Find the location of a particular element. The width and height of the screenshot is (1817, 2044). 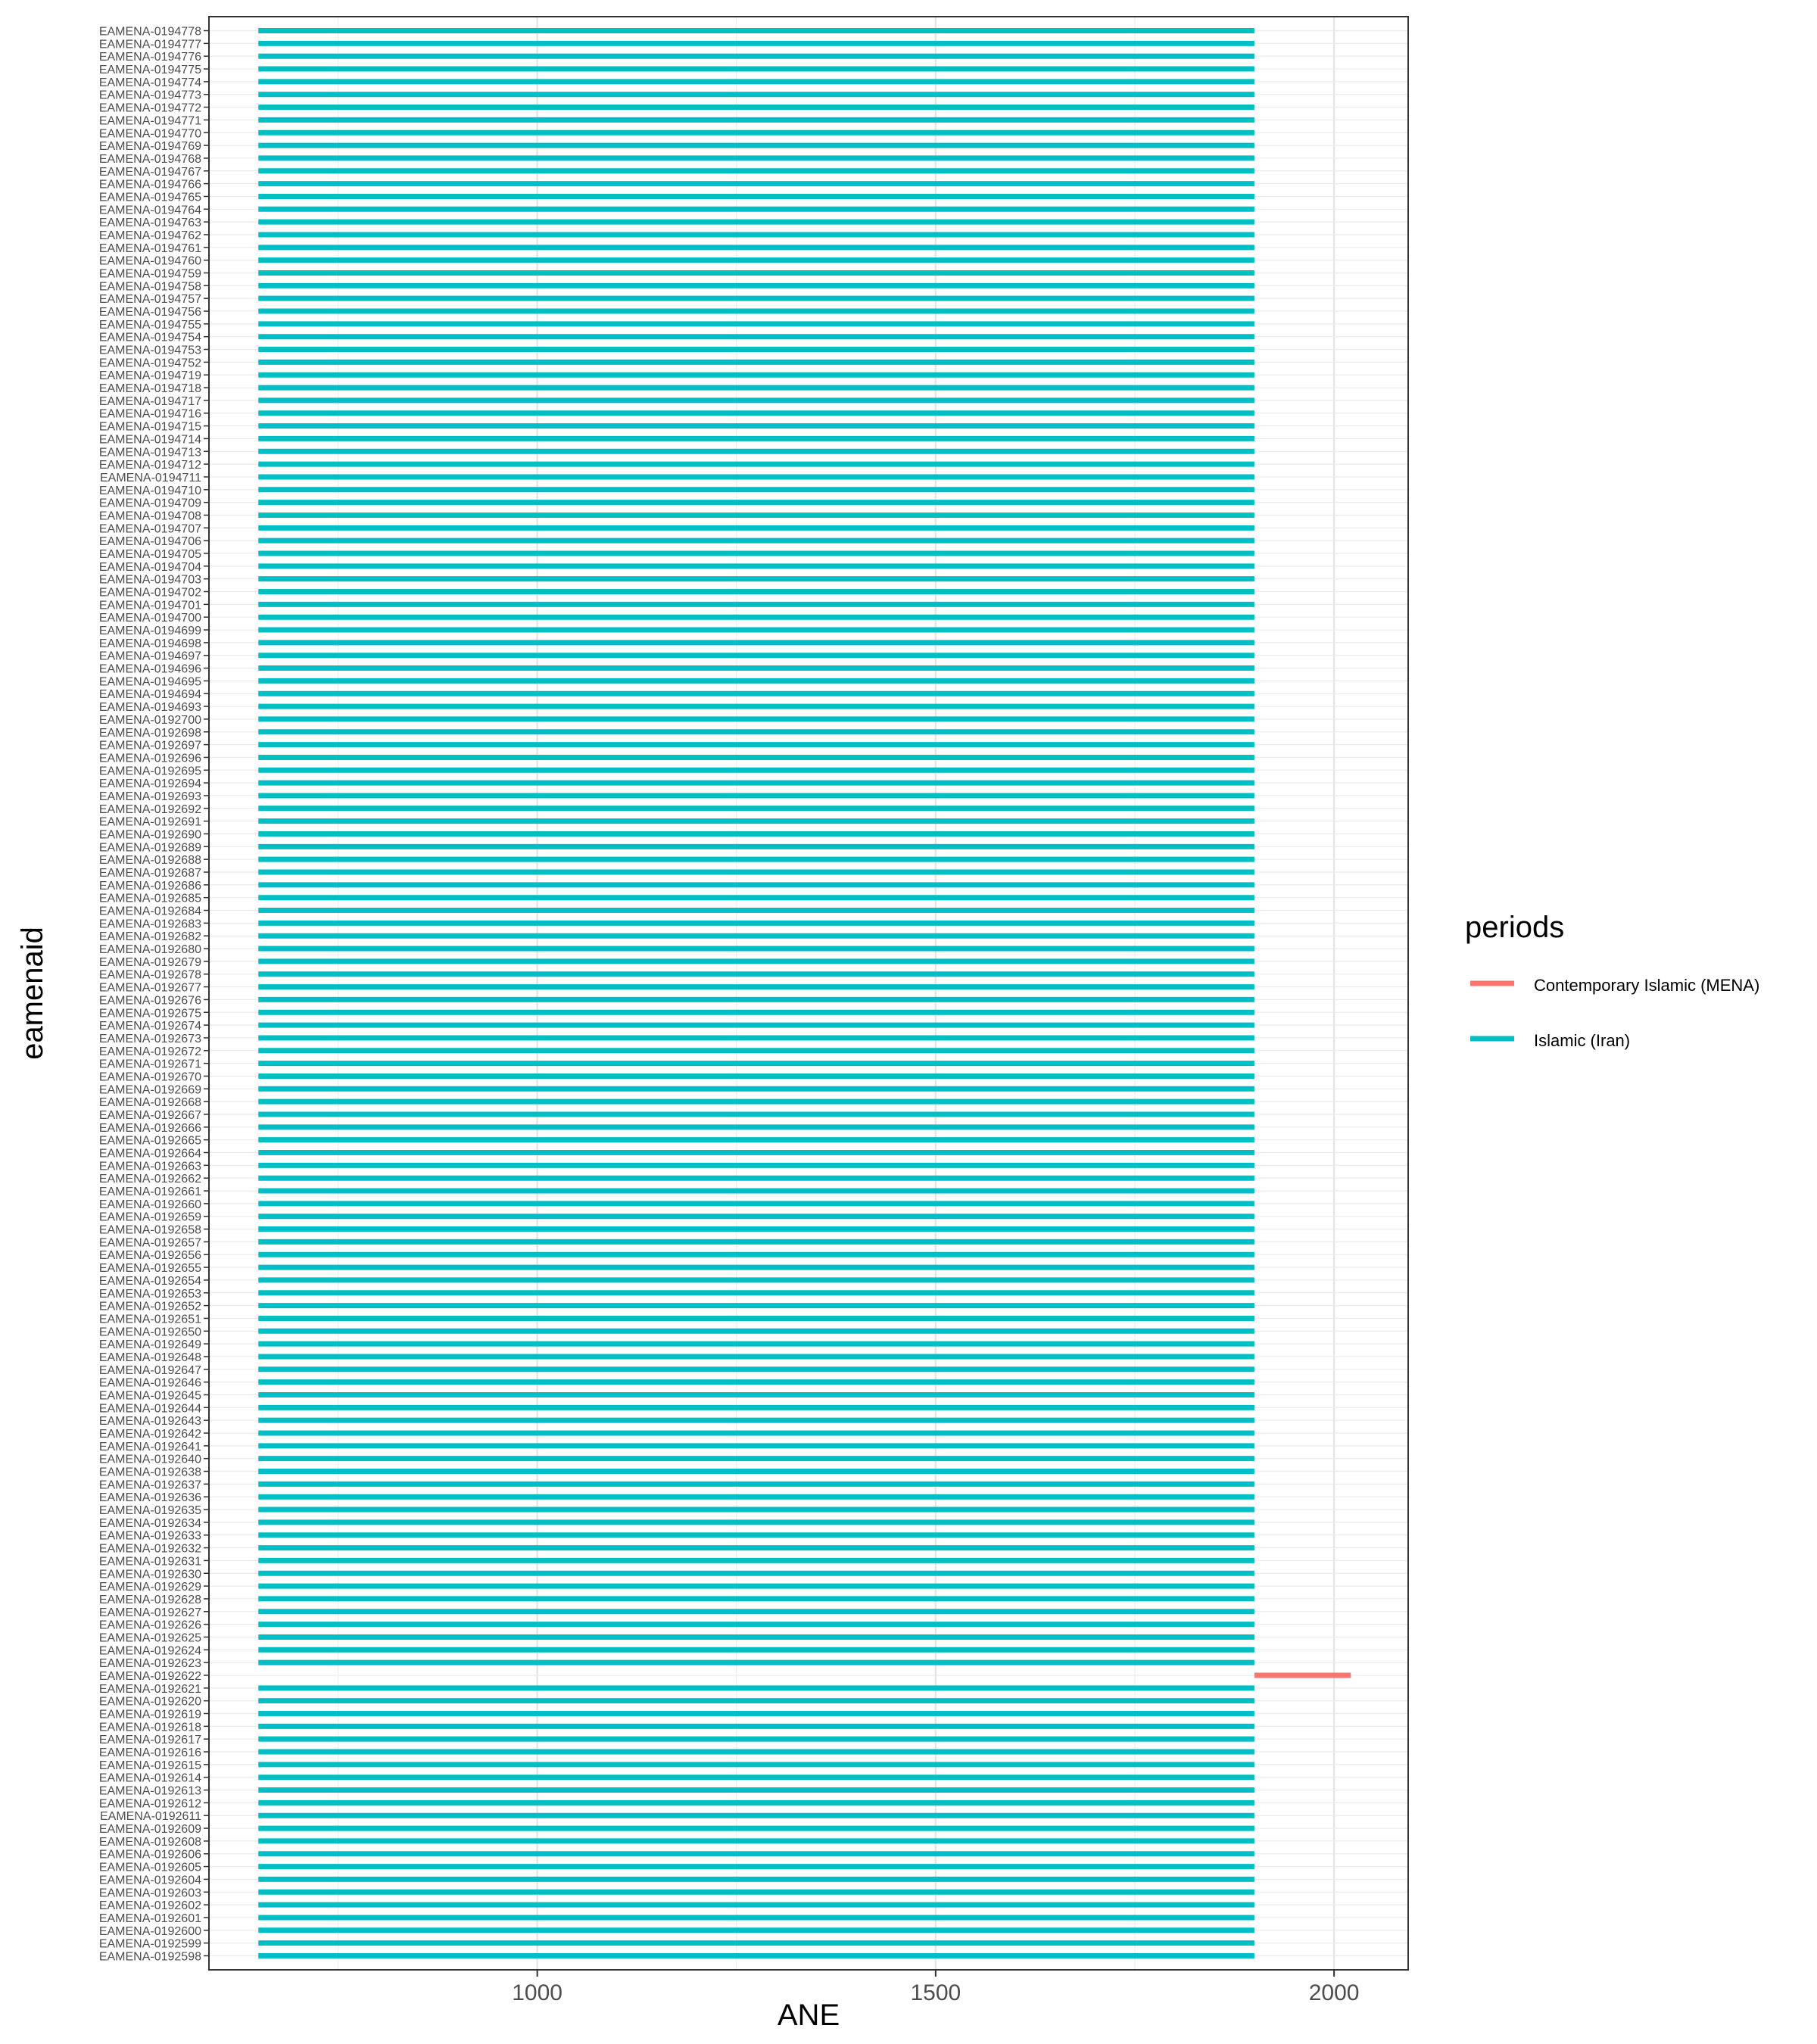

y-tick-label: EAMENA-0194767 is located at coordinates (150, 172).